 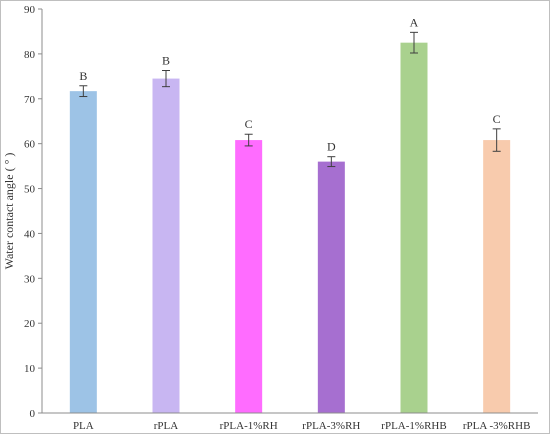 I want to click on y-axis-title: Water contact angle ( ° ), so click(x=9, y=211).